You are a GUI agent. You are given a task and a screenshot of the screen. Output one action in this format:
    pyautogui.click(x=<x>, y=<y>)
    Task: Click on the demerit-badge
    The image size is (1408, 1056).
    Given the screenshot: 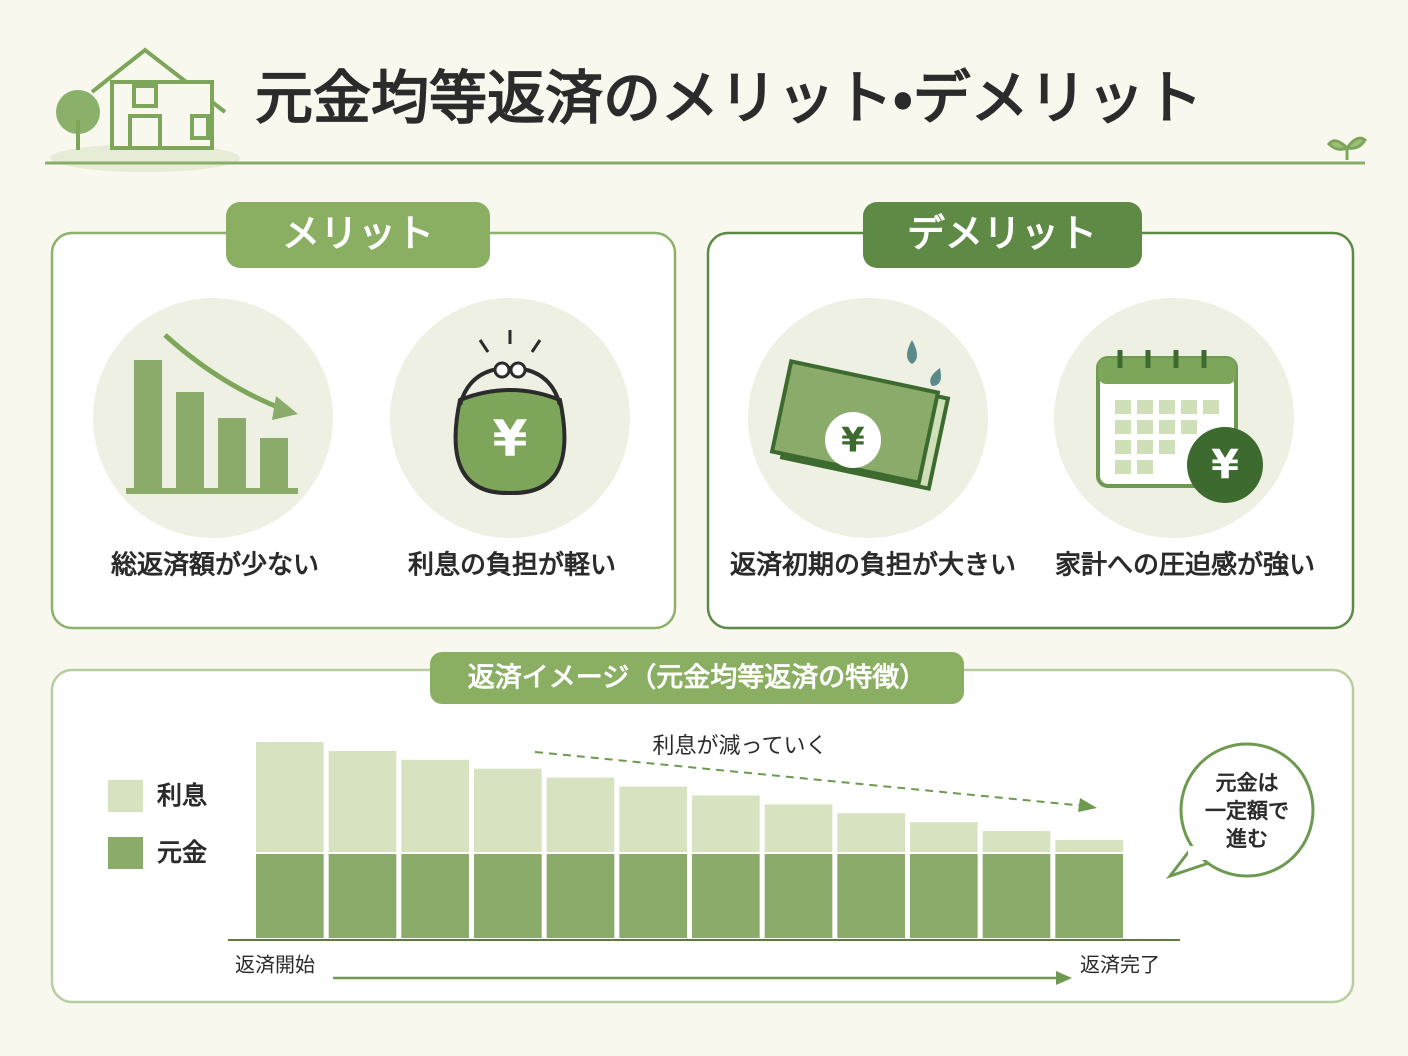 What is the action you would take?
    pyautogui.click(x=1002, y=235)
    